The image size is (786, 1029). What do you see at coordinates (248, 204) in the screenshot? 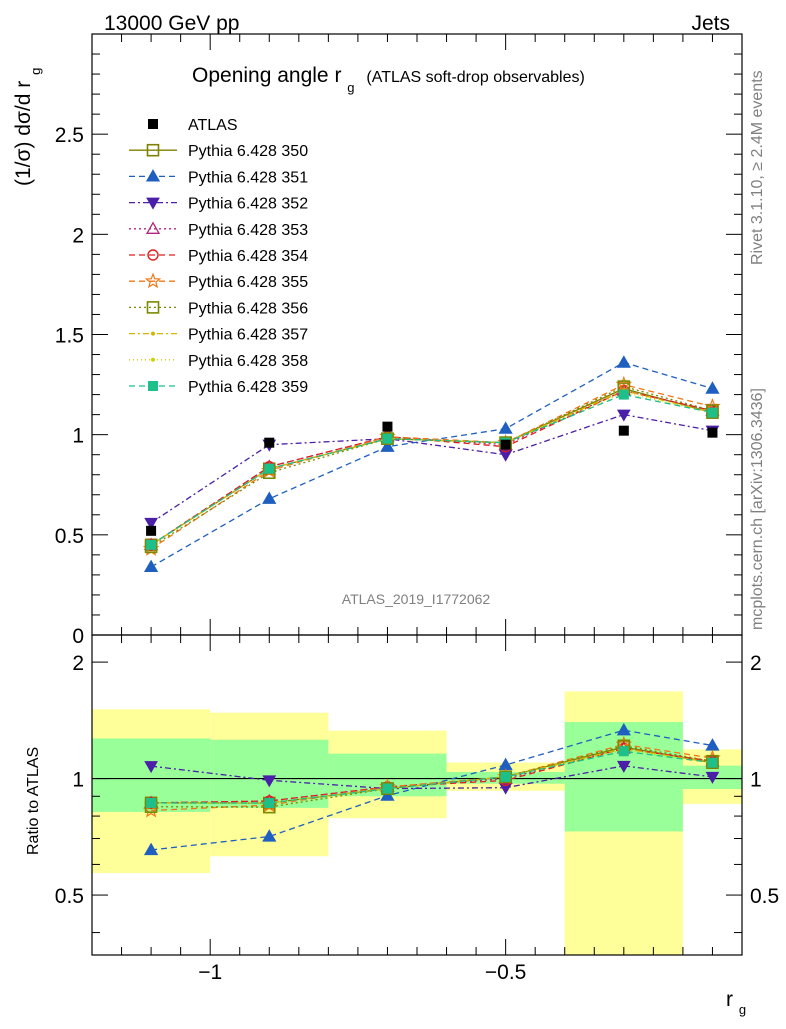
I see `legend-label: Pythia 6.428 352` at bounding box center [248, 204].